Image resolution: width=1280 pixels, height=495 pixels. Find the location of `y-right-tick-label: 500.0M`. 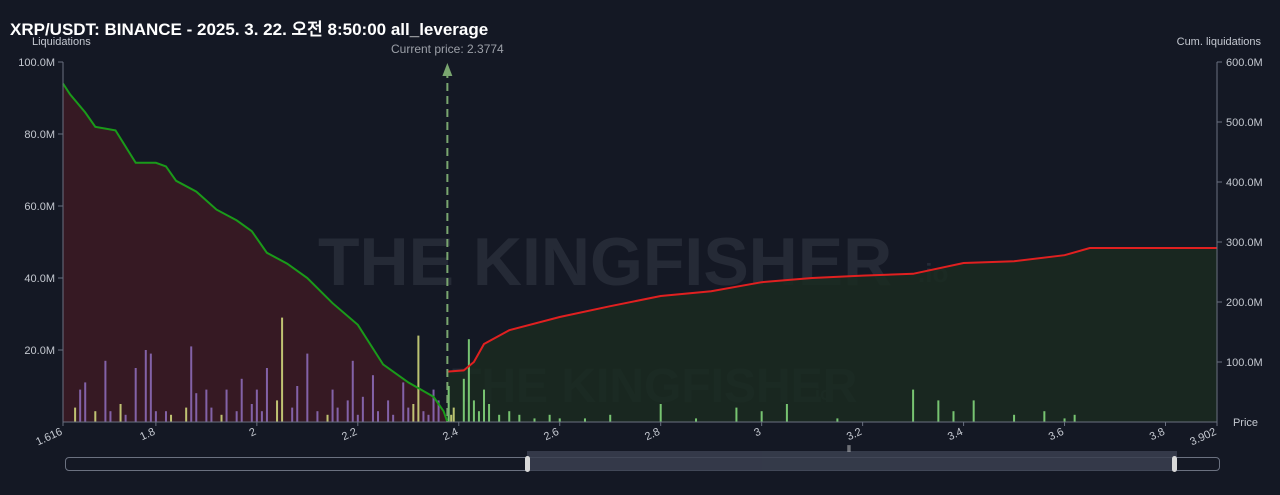

y-right-tick-label: 500.0M is located at coordinates (1244, 123).